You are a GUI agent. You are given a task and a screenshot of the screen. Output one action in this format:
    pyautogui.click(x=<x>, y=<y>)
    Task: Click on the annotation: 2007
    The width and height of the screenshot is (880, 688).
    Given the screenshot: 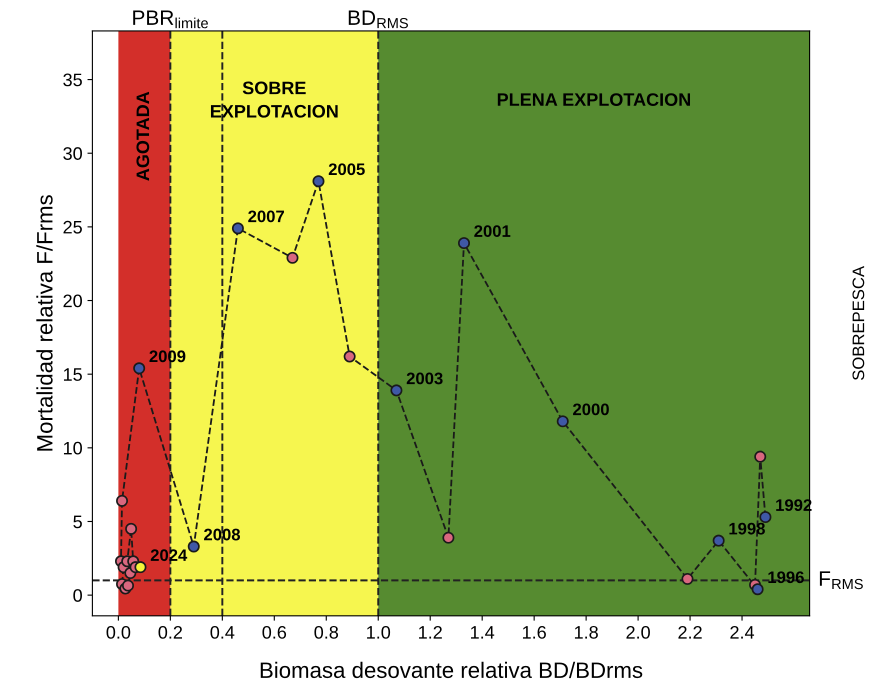 What is the action you would take?
    pyautogui.click(x=266, y=216)
    